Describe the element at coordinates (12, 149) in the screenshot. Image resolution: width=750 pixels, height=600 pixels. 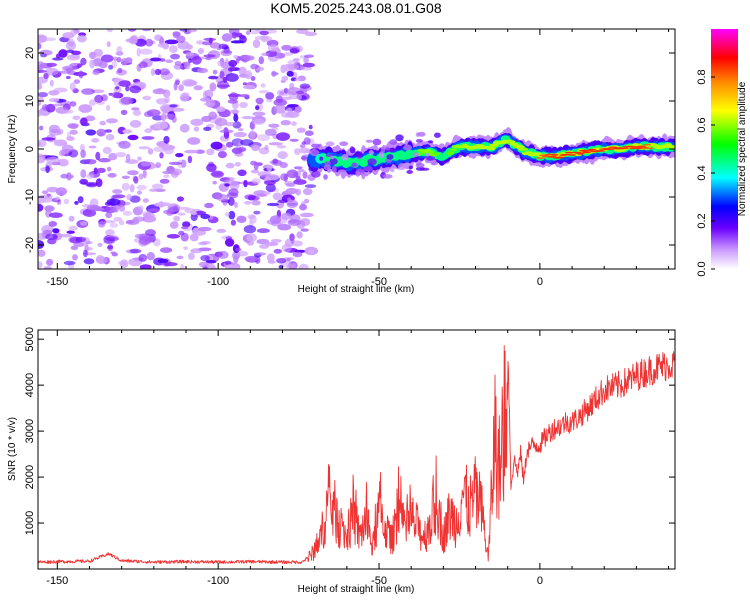
I see `spectrogram-y-label: Frequency (Hz)` at that location.